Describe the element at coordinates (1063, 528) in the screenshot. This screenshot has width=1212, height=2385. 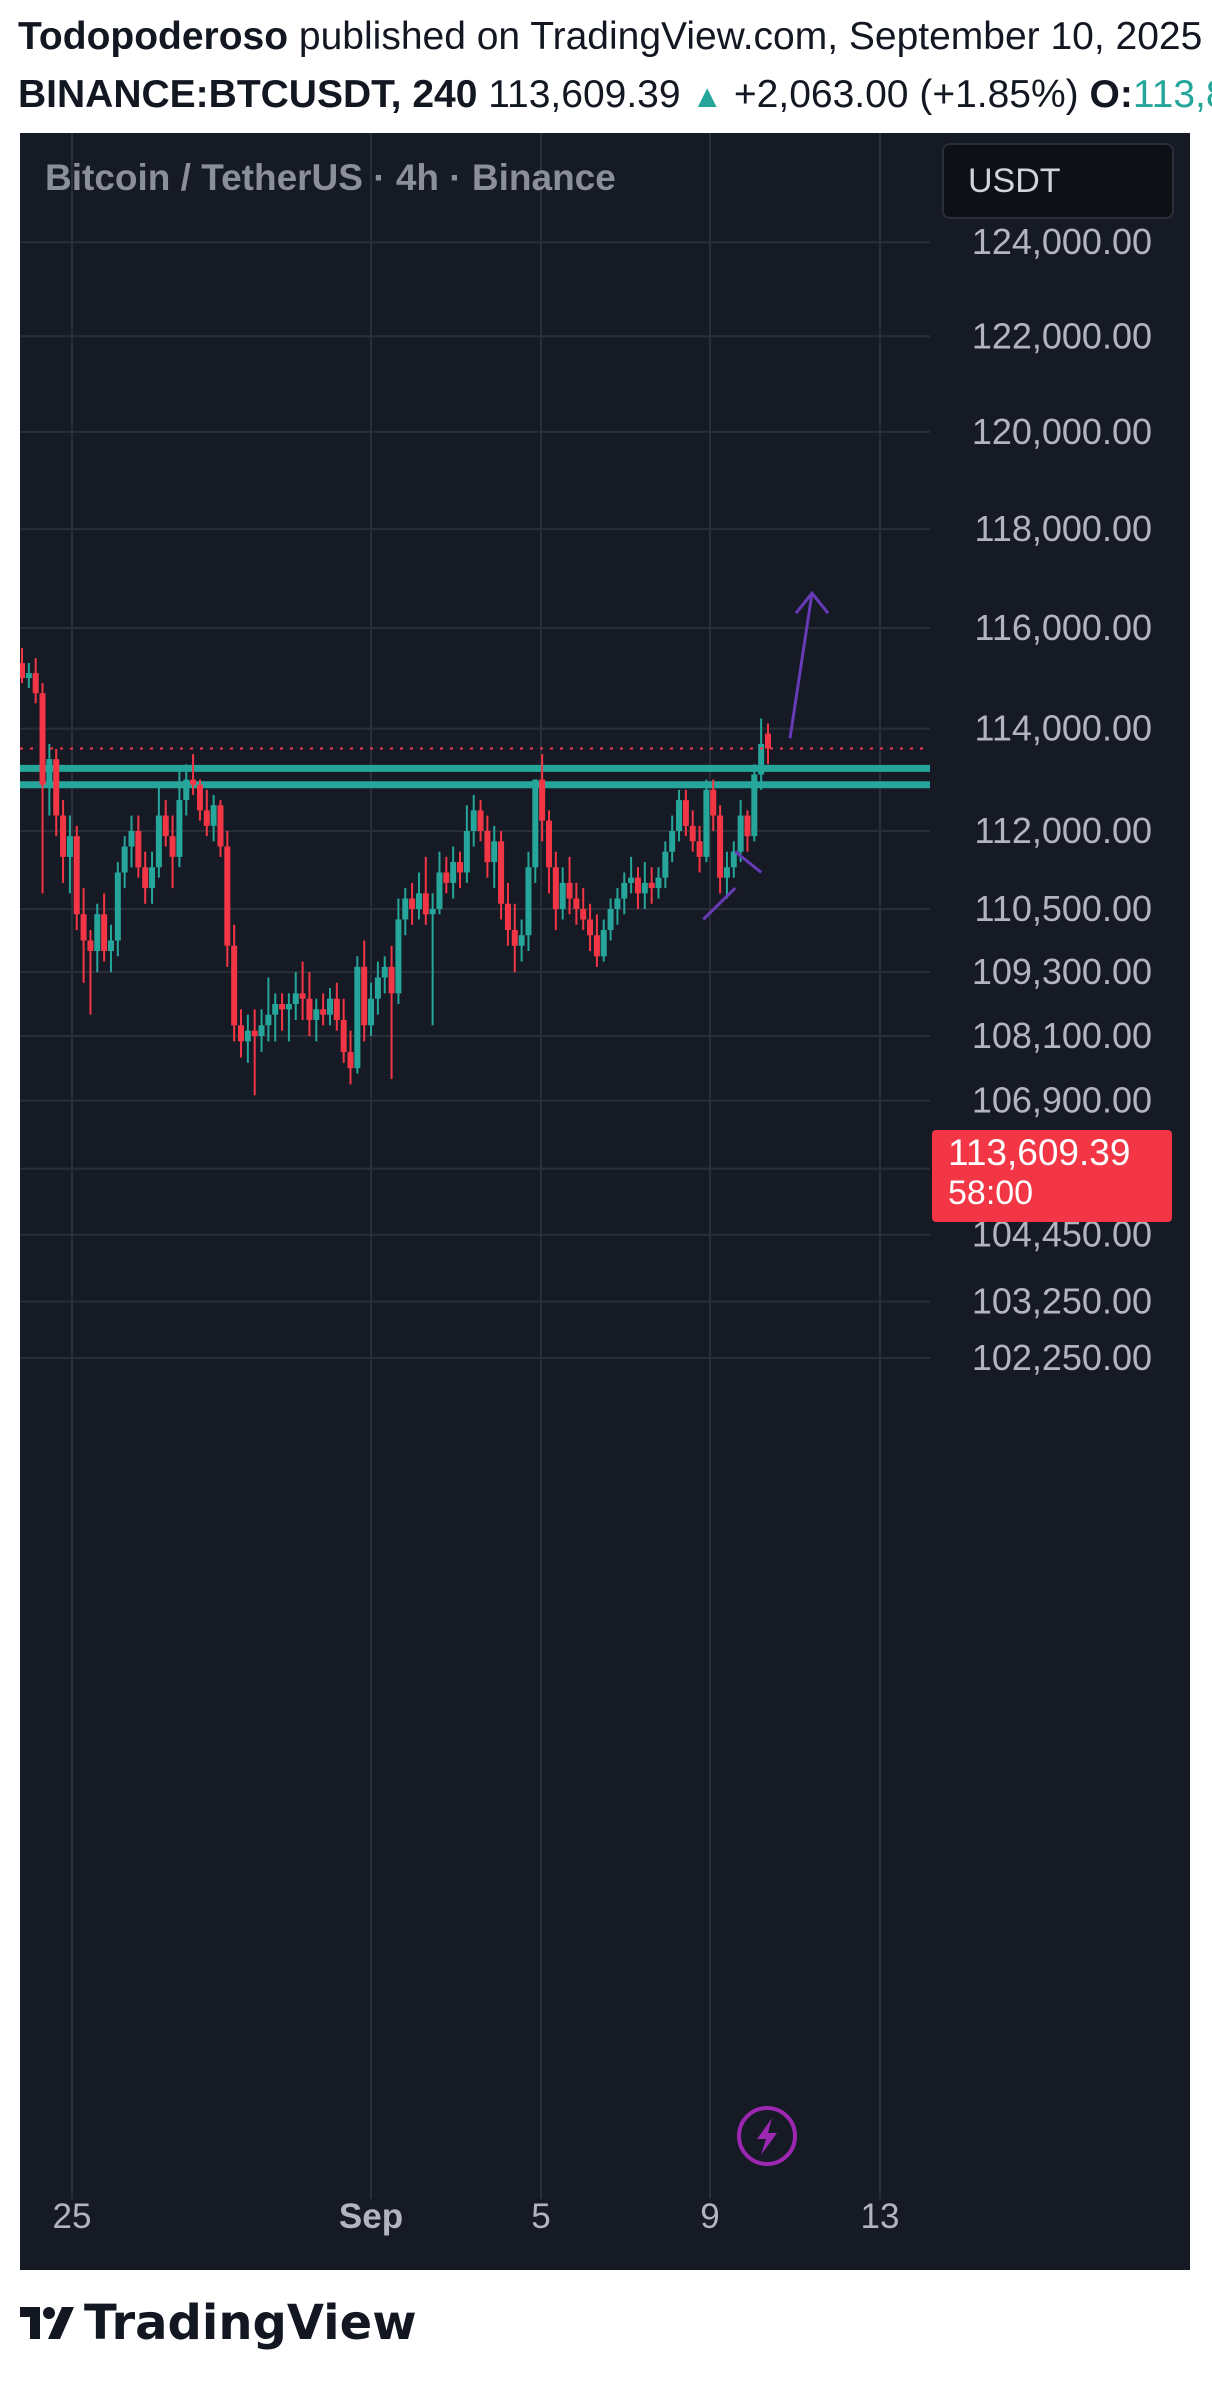
I see `price-axis-label: 118,000.00` at that location.